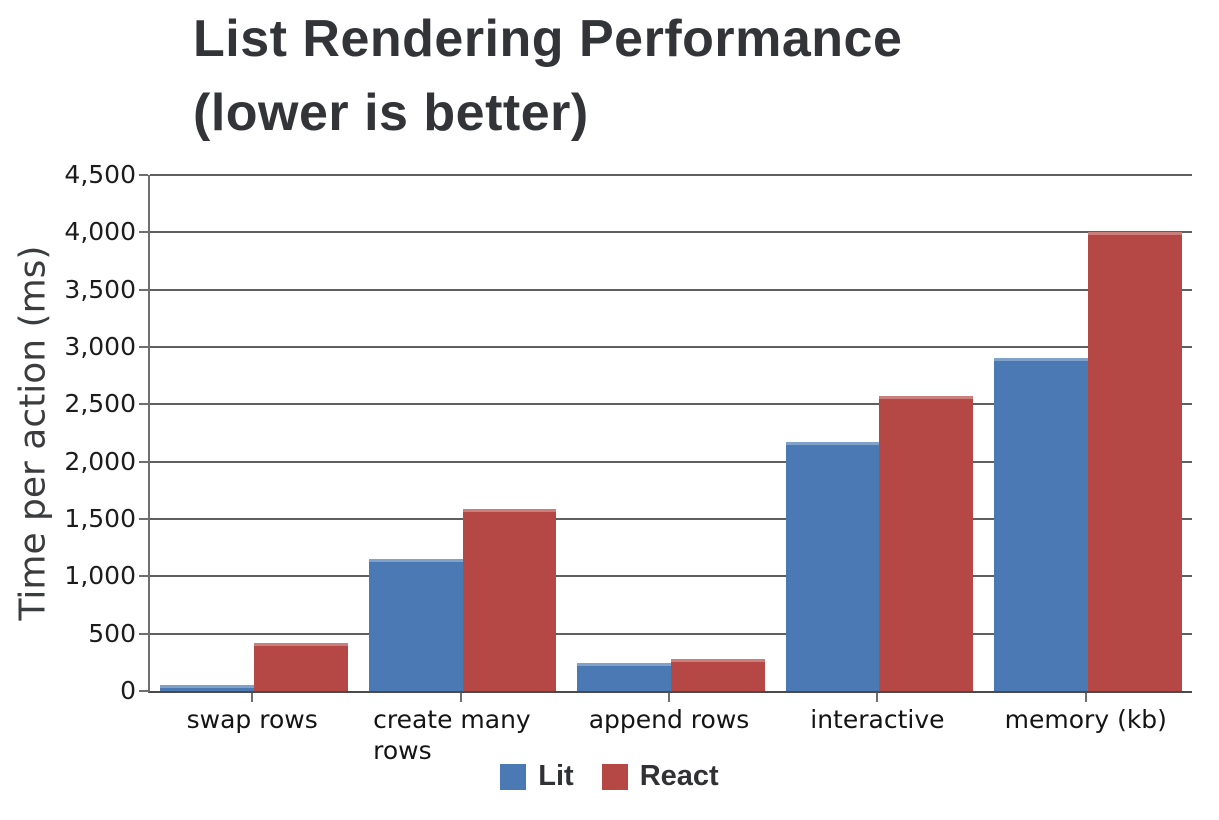  I want to click on legend-swatch-lit, so click(513, 776).